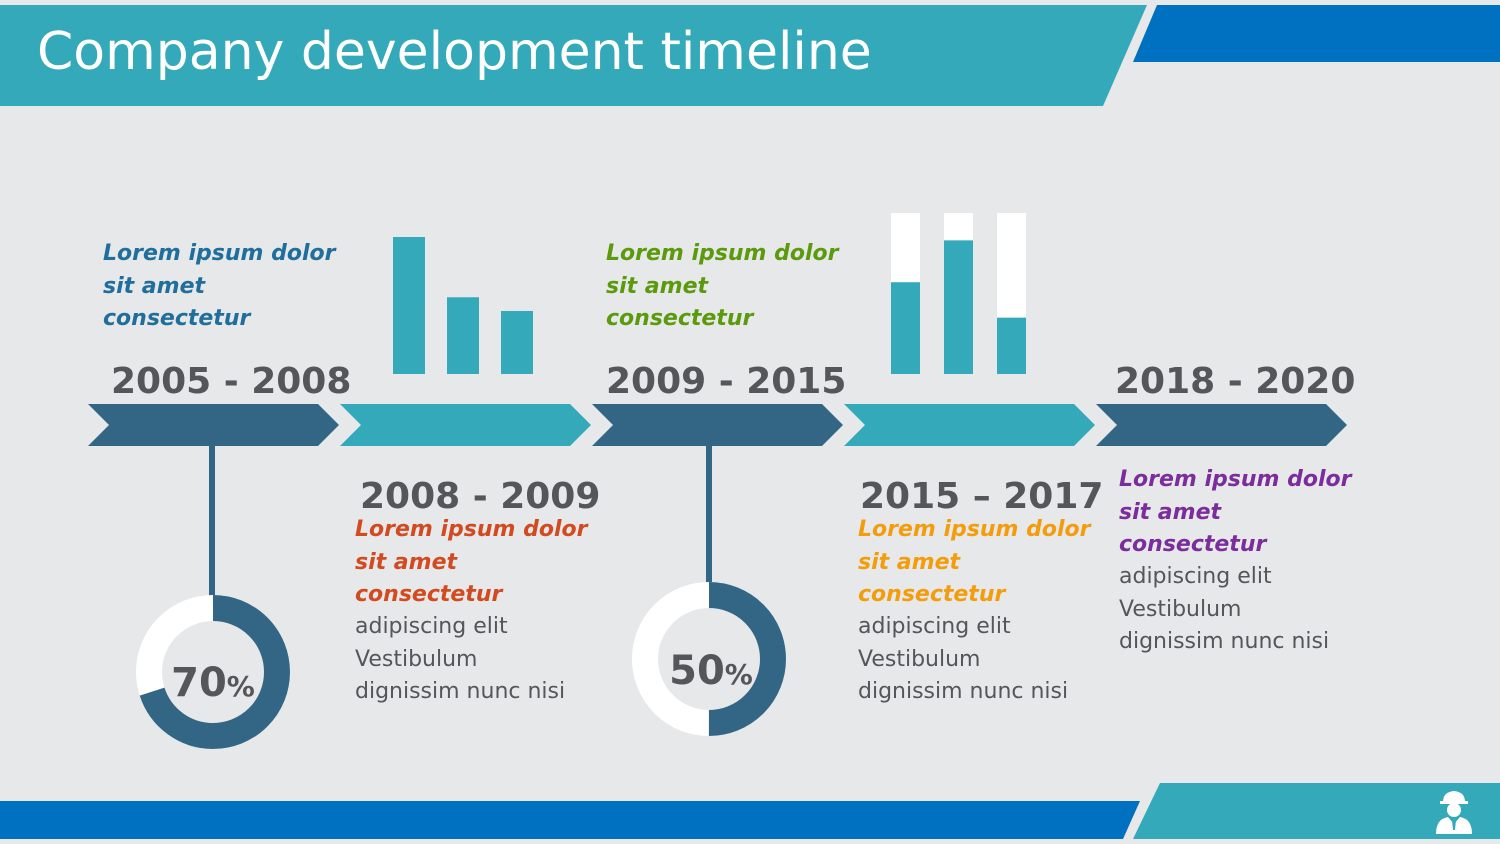 The width and height of the screenshot is (1500, 844). Describe the element at coordinates (431, 626) in the screenshot. I see `stage-2-body-line: adipiscing elit` at that location.